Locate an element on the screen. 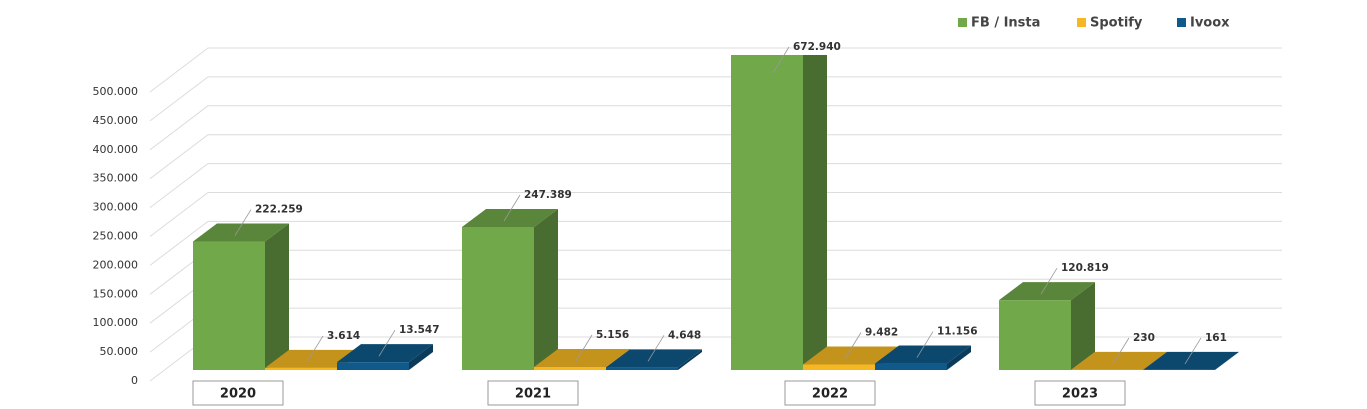  value-label: 222.259 is located at coordinates (279, 210).